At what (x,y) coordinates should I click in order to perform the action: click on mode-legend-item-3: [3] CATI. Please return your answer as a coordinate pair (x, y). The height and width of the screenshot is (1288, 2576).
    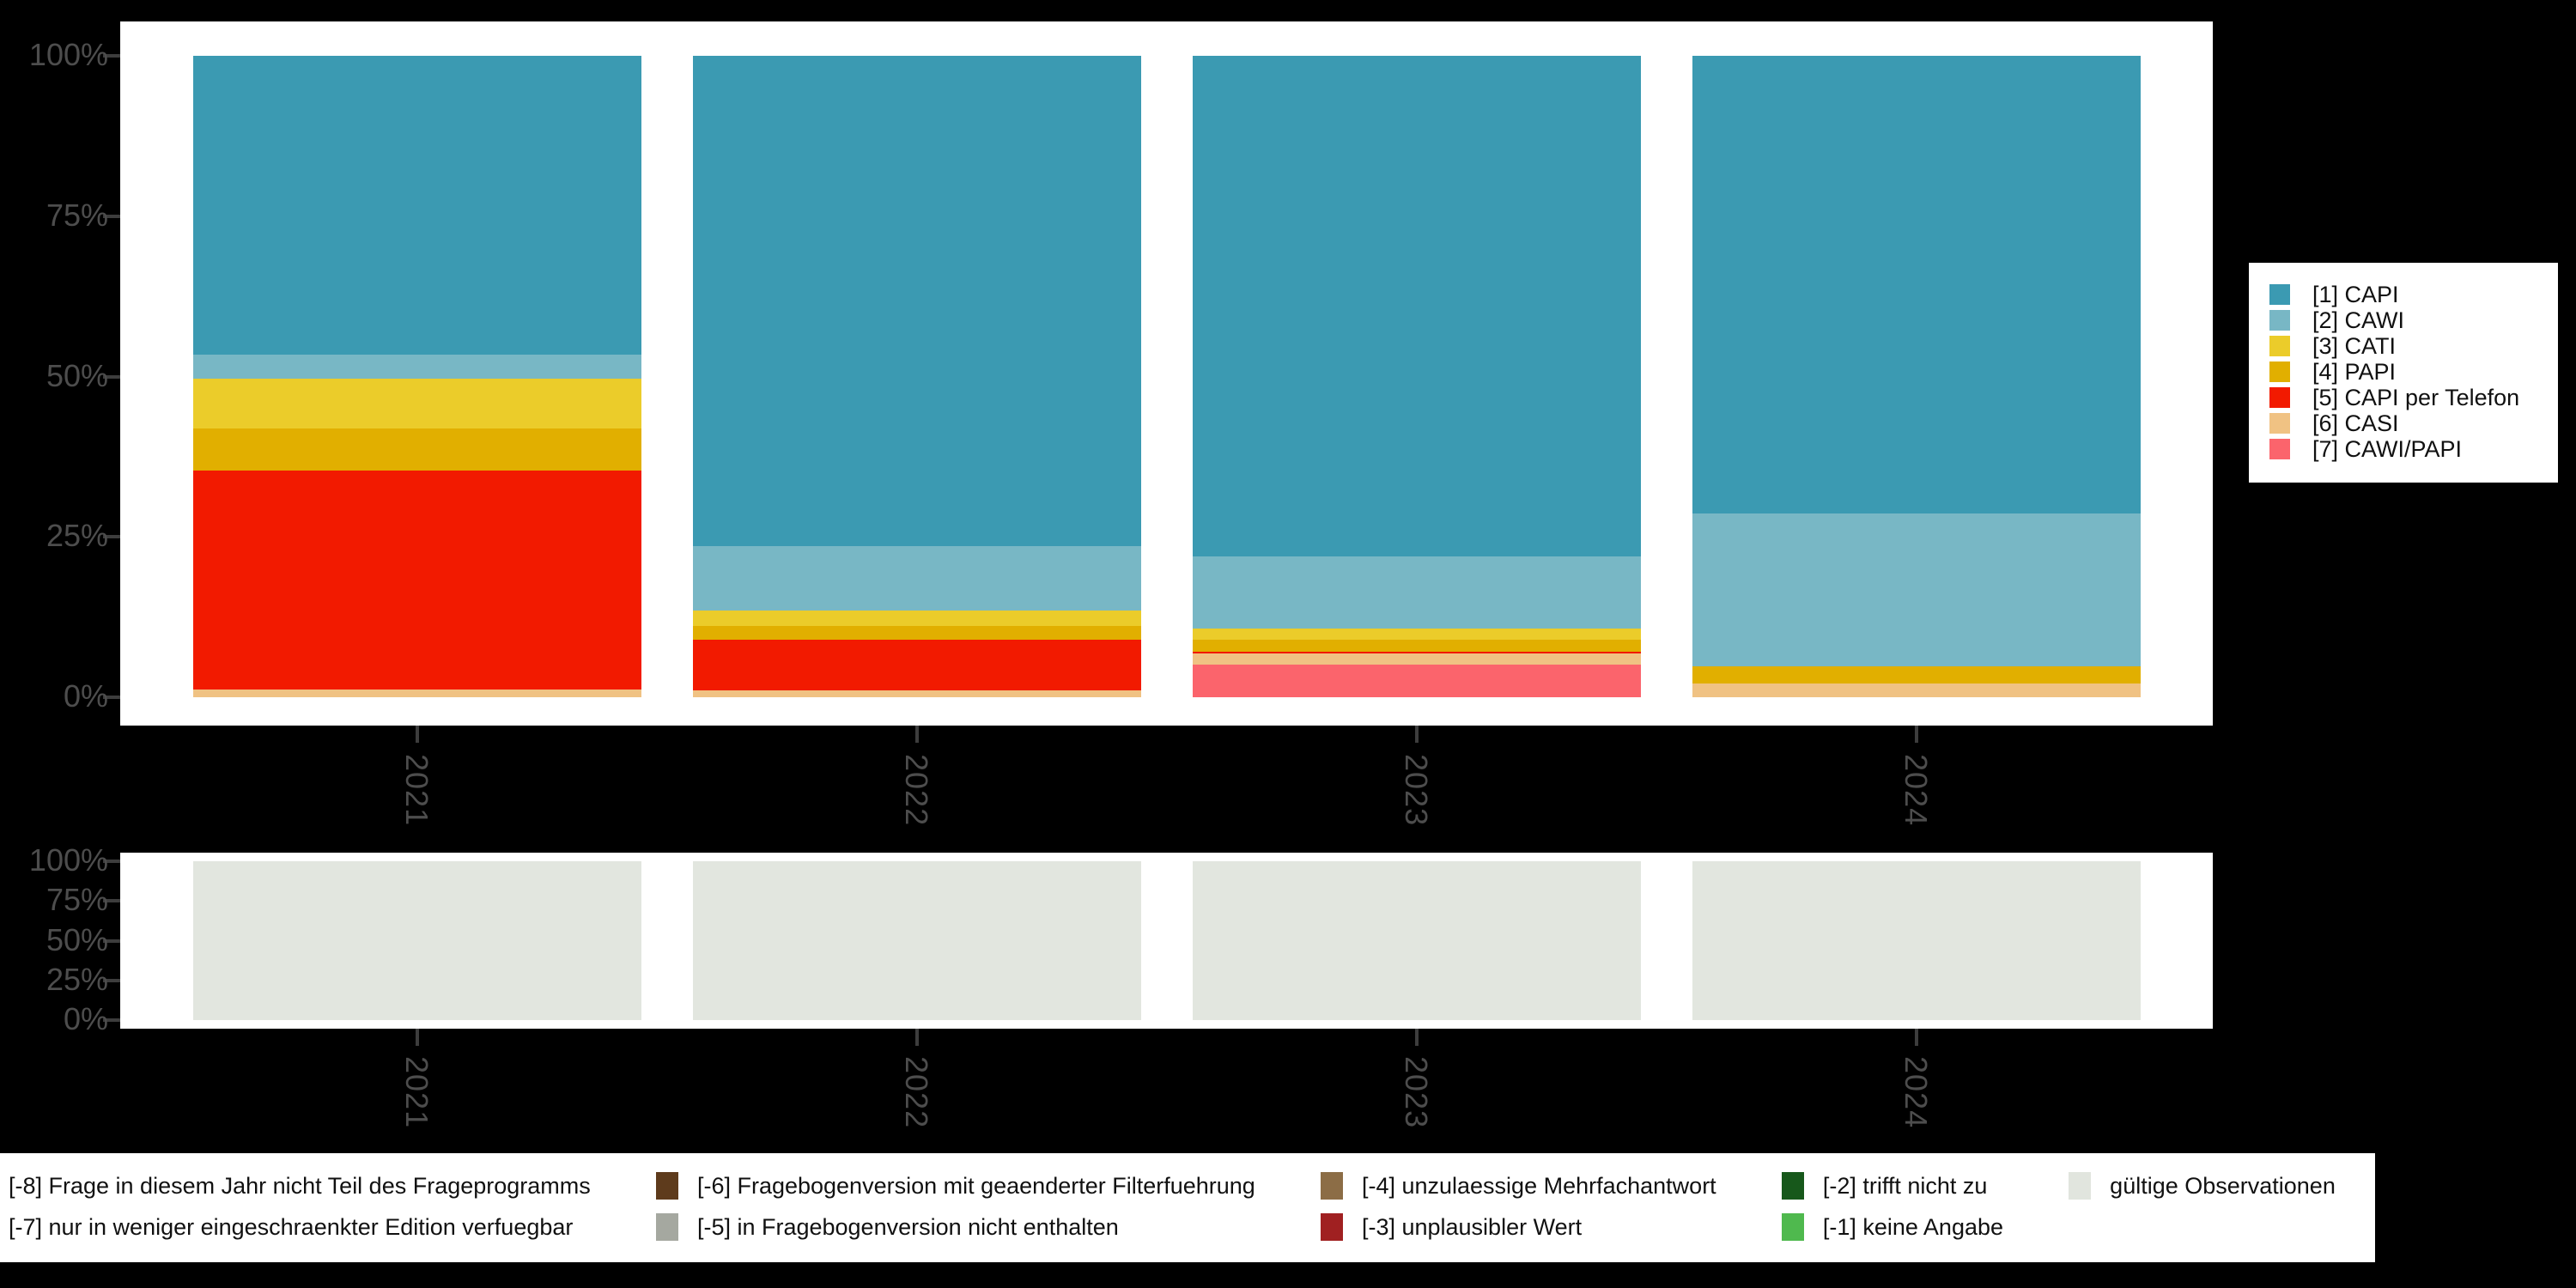
    Looking at the image, I should click on (2413, 346).